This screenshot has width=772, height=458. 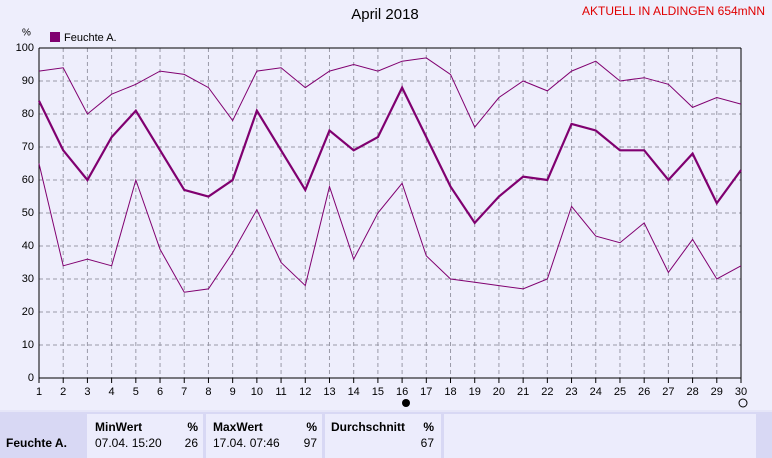 I want to click on chart-title: April 2018, so click(x=385, y=14).